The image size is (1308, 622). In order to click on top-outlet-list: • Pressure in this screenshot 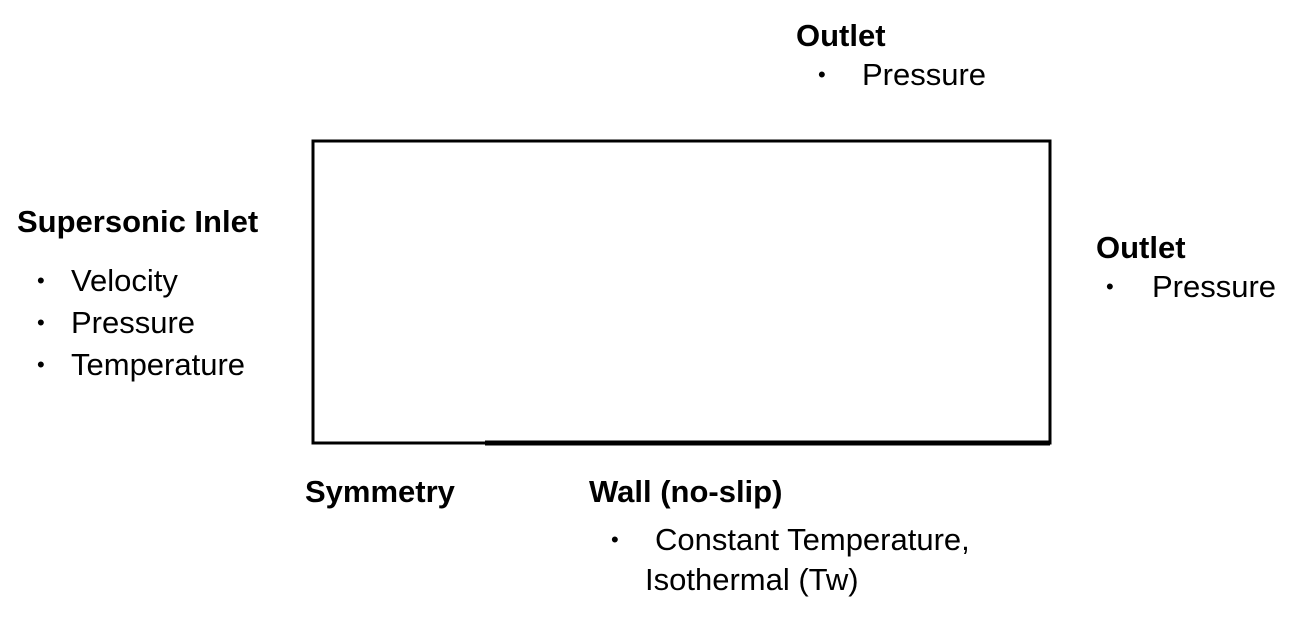, I will do `click(891, 75)`.